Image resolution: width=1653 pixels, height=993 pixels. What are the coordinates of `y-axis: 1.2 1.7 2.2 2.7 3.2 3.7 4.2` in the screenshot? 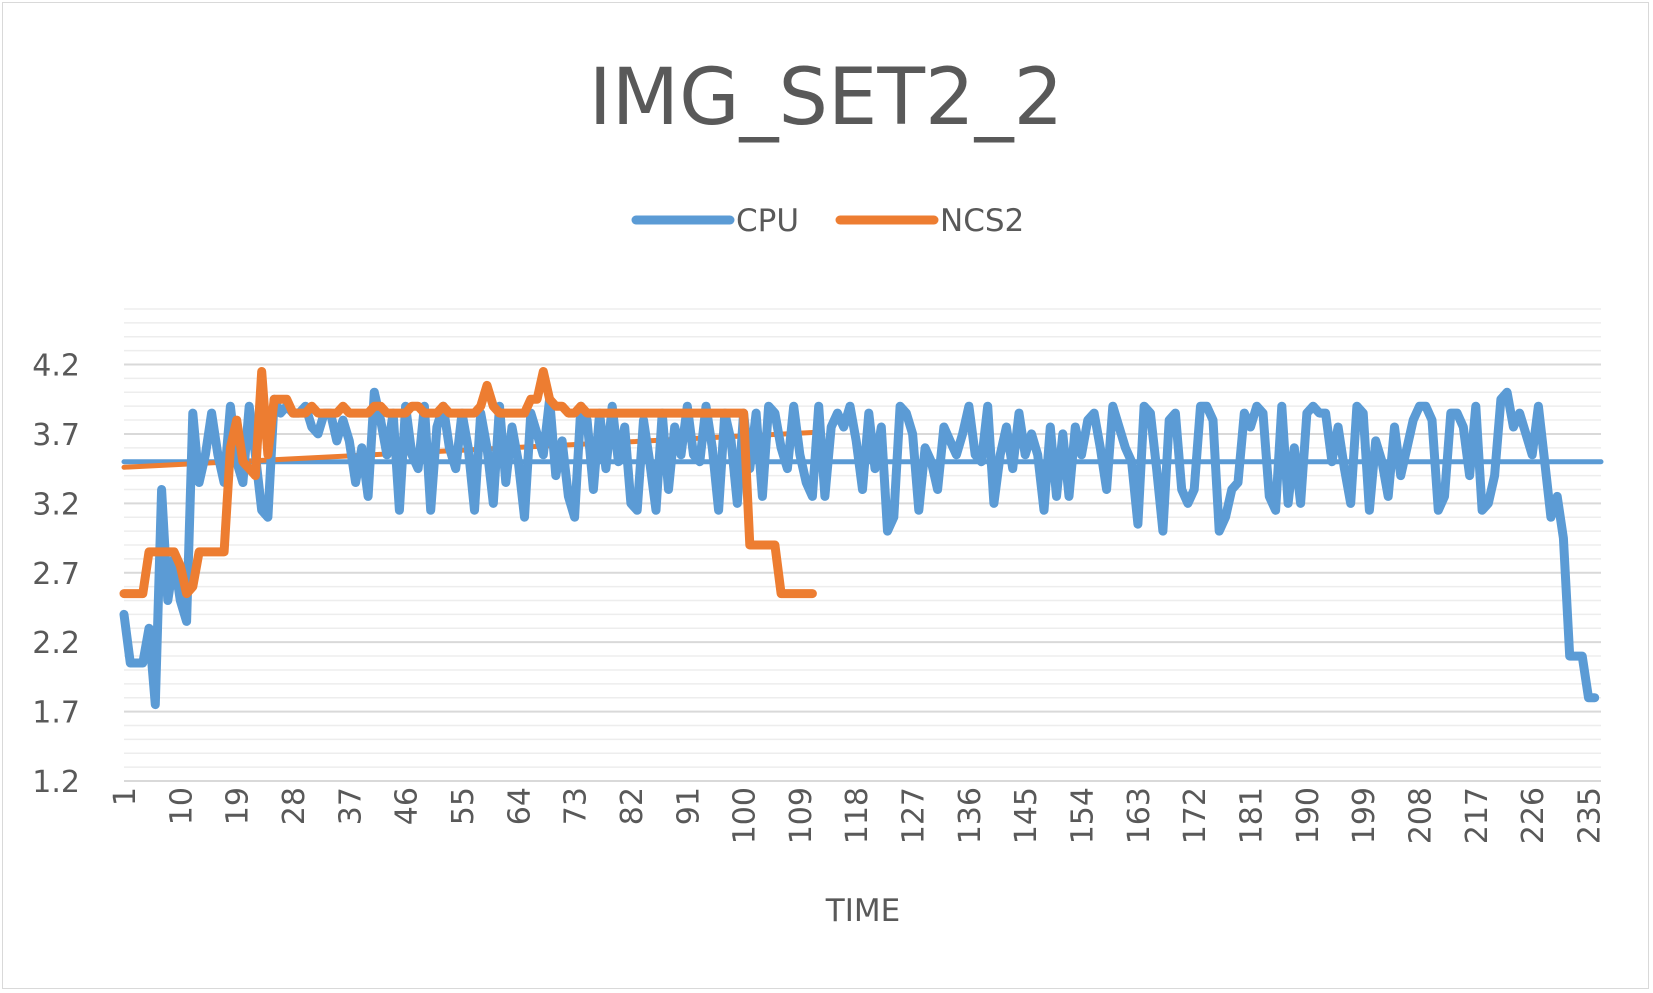 It's located at (56, 574).